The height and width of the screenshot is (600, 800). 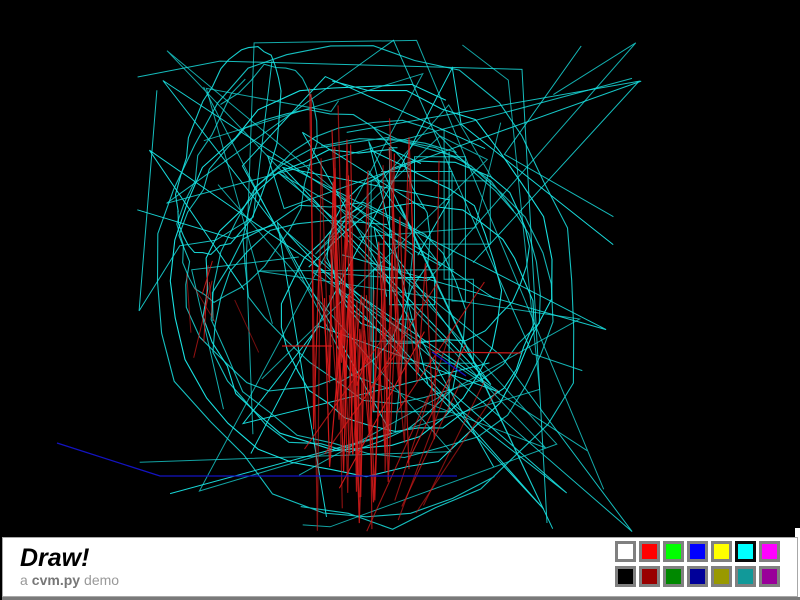 I want to click on color-swatch-00ff00, so click(x=673, y=551).